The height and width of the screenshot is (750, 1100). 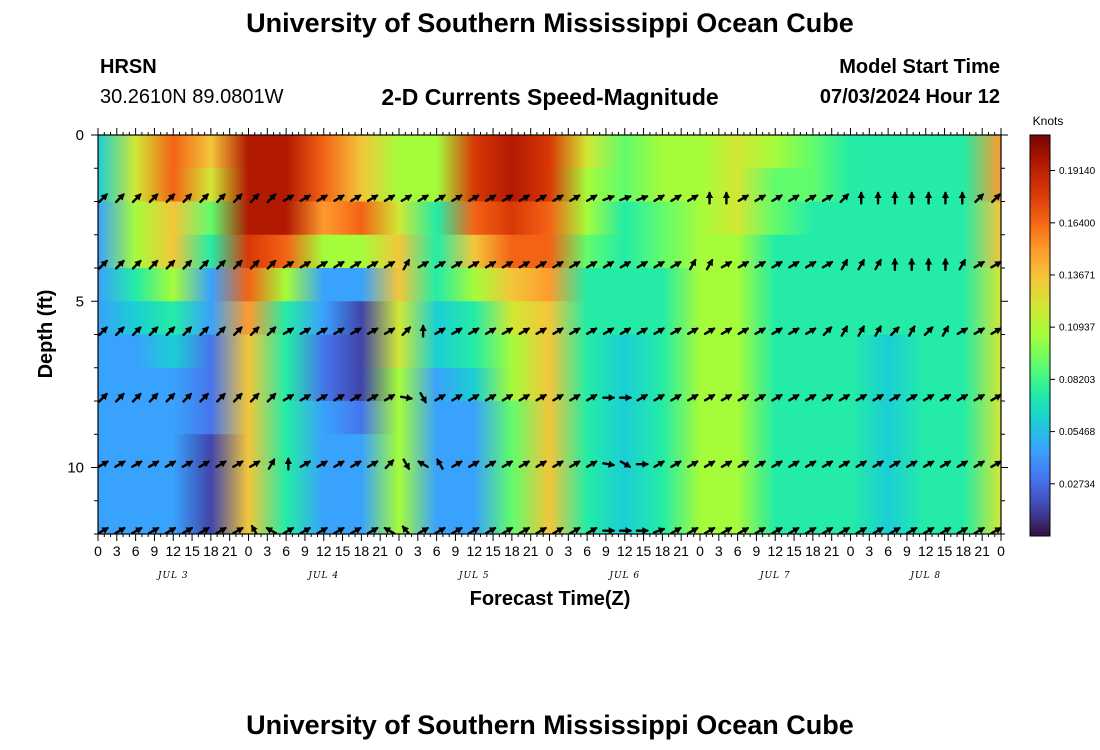 What do you see at coordinates (1048, 121) in the screenshot?
I see `colorbar-unit-label: Knots` at bounding box center [1048, 121].